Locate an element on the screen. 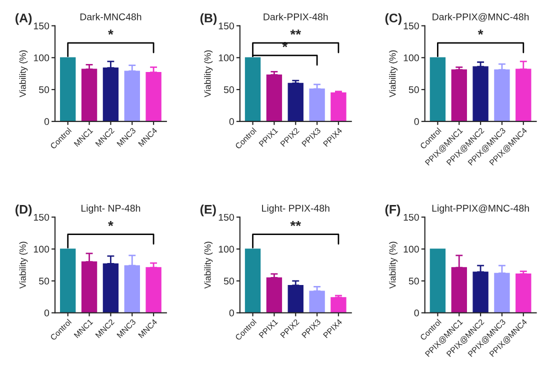 The image size is (550, 368). chart-title: Dark-MNC48h is located at coordinates (111, 16).